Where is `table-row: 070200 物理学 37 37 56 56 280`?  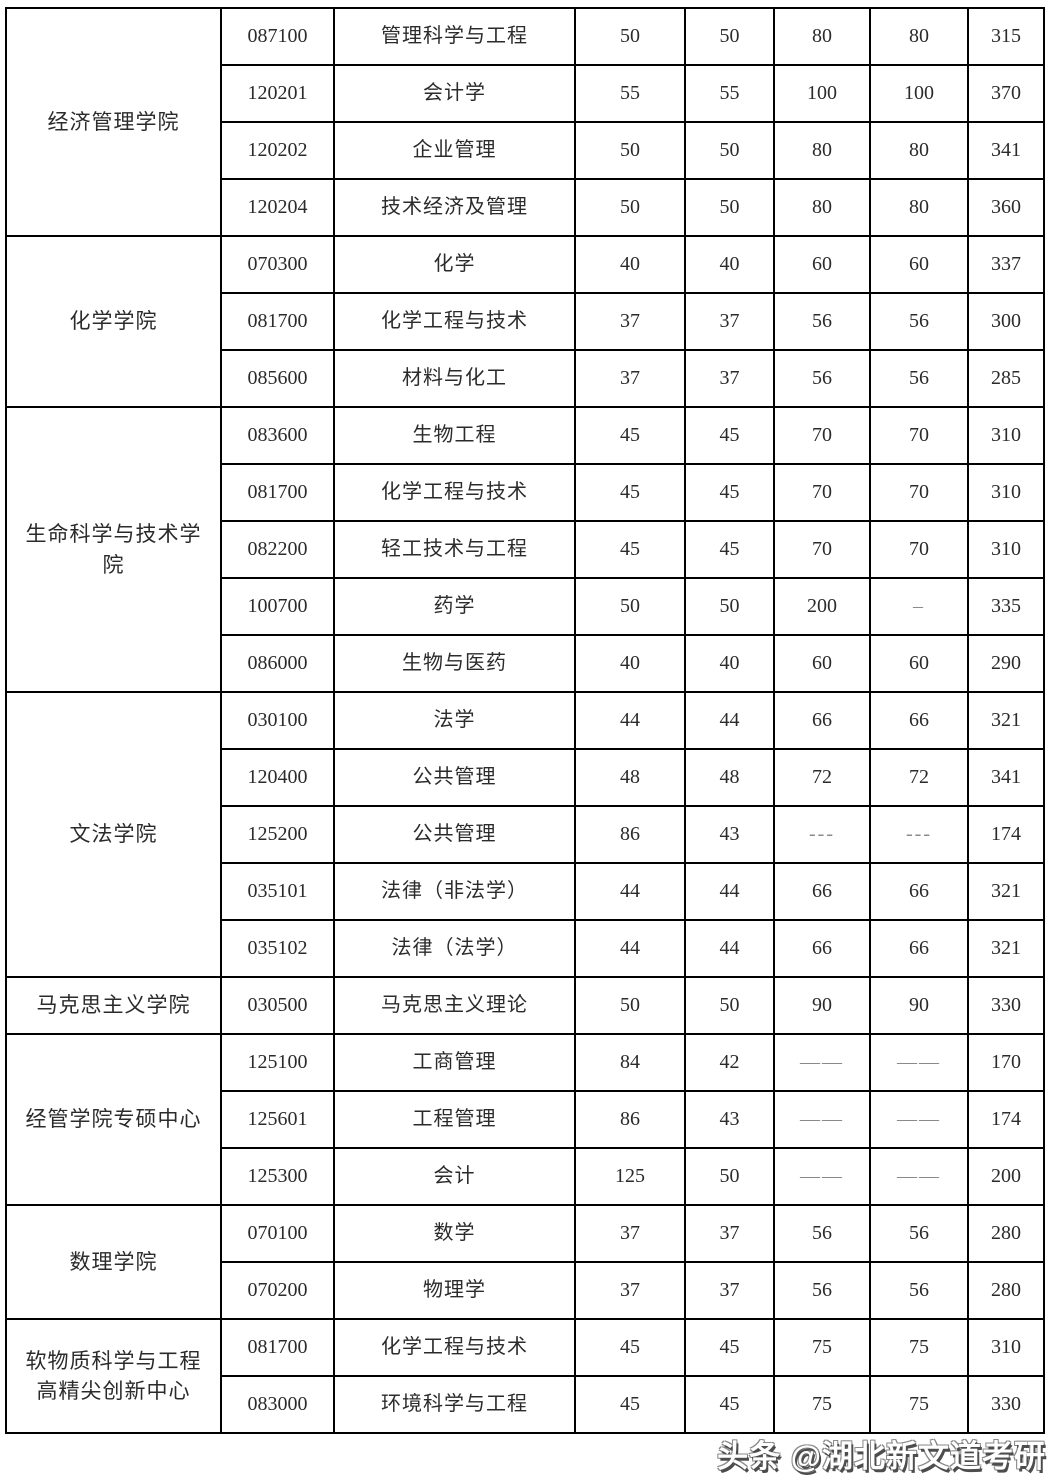 table-row: 070200 物理学 37 37 56 56 280 is located at coordinates (525, 1290).